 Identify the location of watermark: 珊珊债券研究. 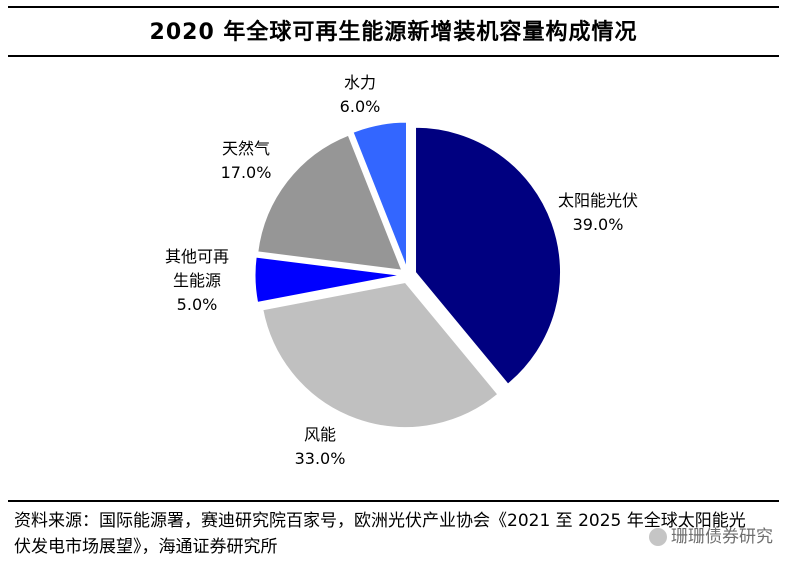
(711, 534).